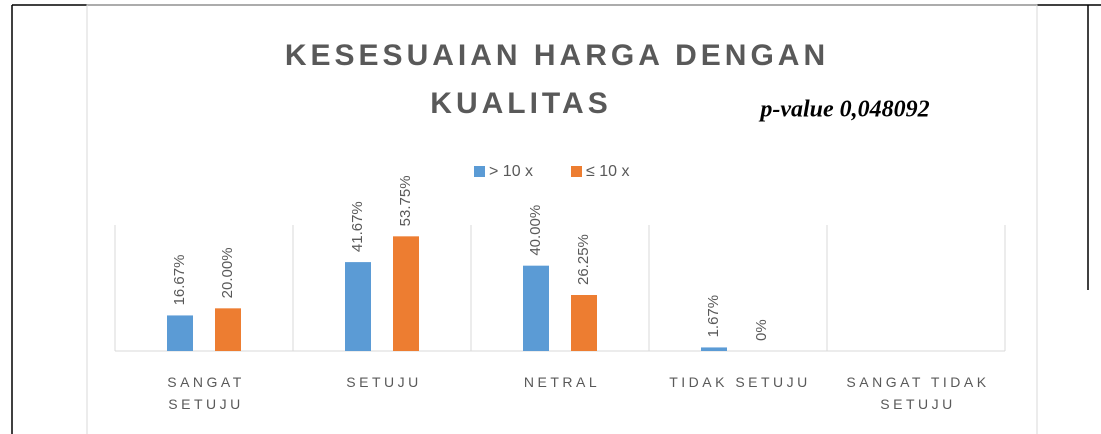 This screenshot has height=434, width=1101. Describe the element at coordinates (206, 393) in the screenshot. I see `x-tick-label: SANGAT SETUJU` at that location.